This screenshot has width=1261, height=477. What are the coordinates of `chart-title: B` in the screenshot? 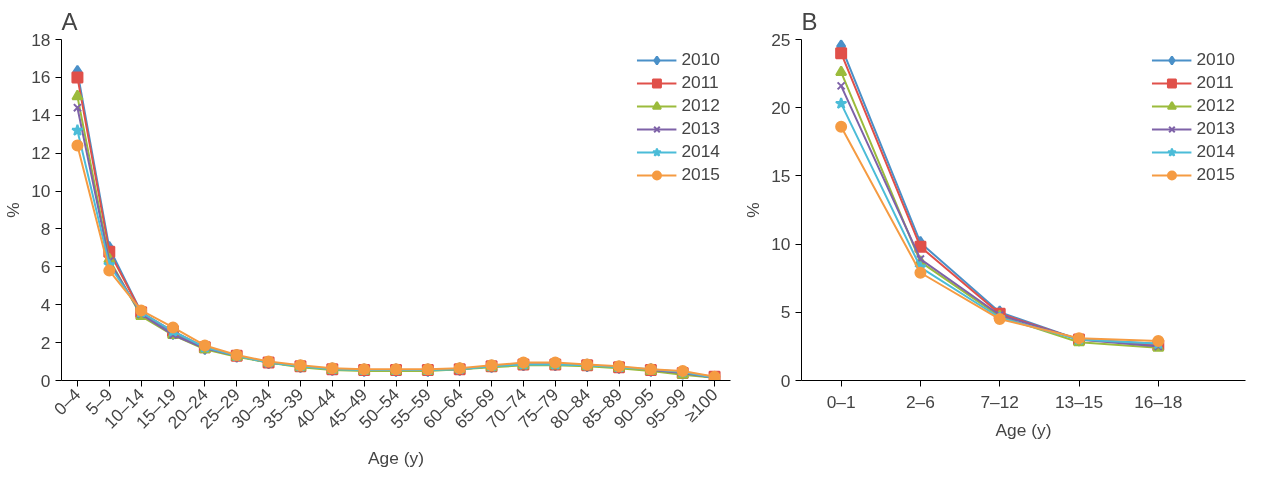 It's located at (809, 21).